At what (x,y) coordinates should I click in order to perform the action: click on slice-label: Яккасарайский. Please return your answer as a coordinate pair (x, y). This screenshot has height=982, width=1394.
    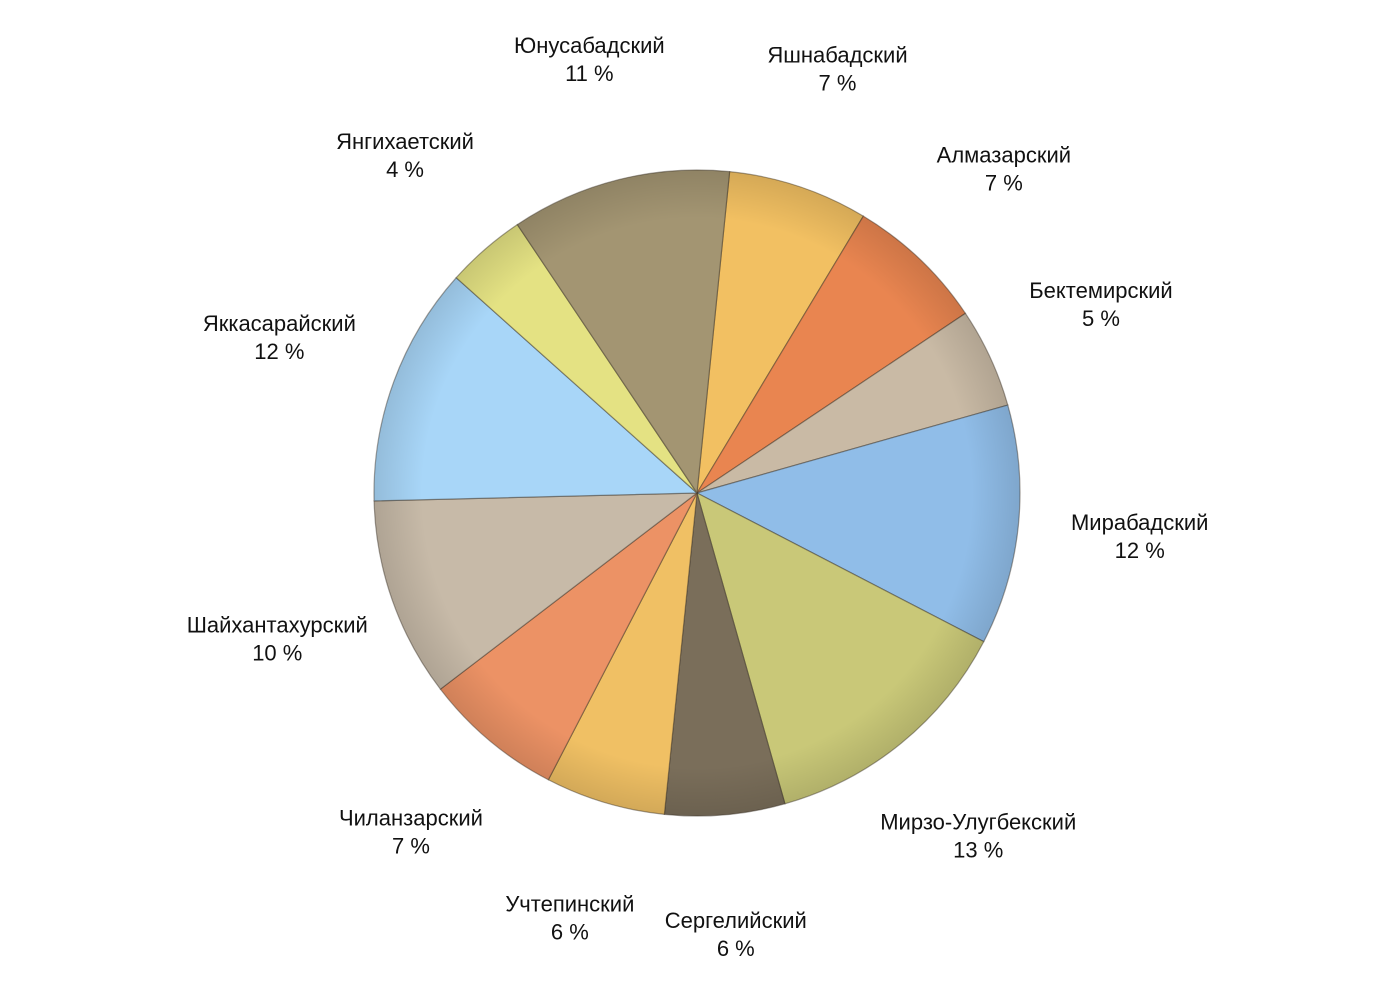
    Looking at the image, I should click on (279, 323).